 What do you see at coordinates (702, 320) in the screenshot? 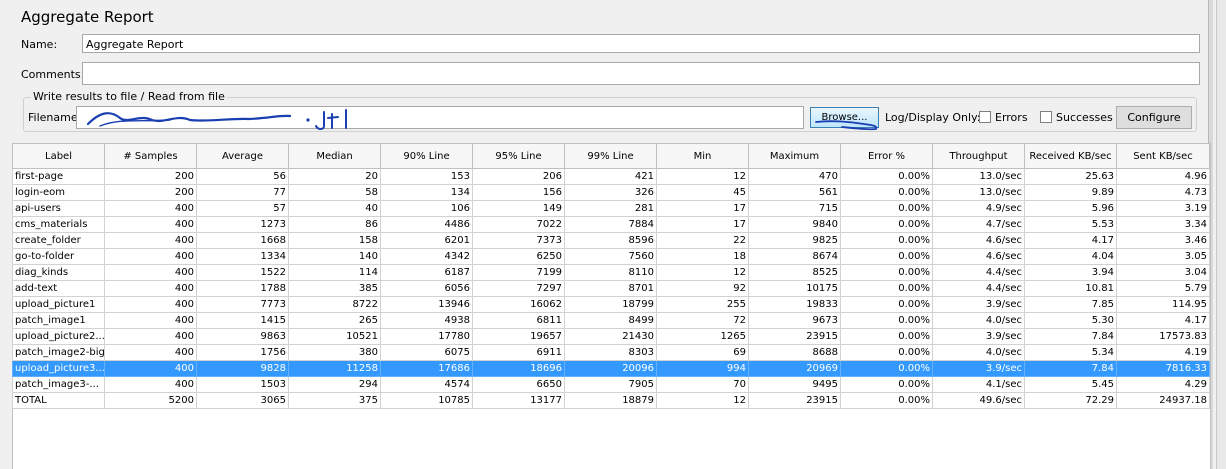
I see `table-cell: 72` at bounding box center [702, 320].